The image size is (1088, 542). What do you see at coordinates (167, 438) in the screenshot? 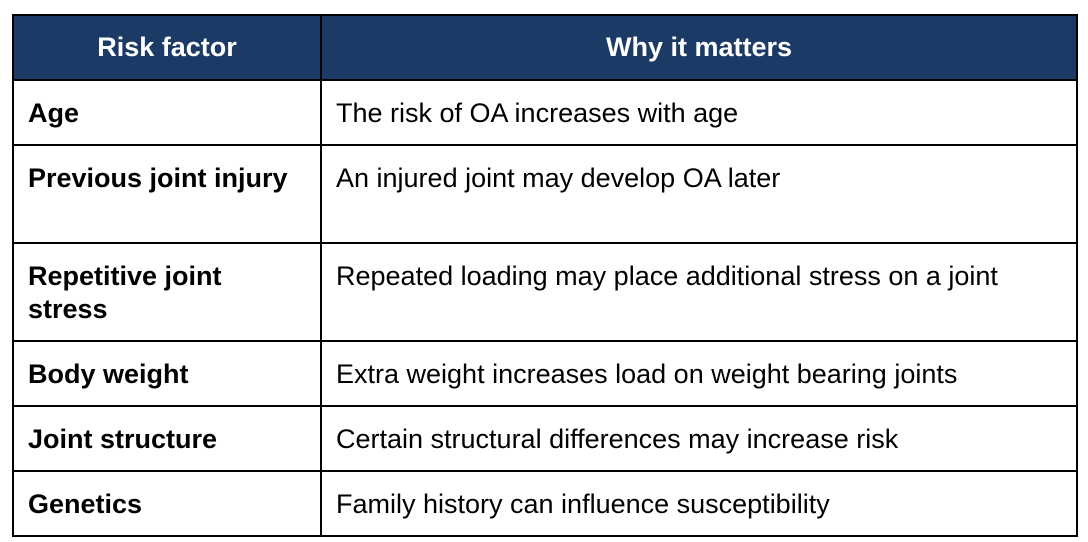
I see `risk-factor-cell: Joint structure` at bounding box center [167, 438].